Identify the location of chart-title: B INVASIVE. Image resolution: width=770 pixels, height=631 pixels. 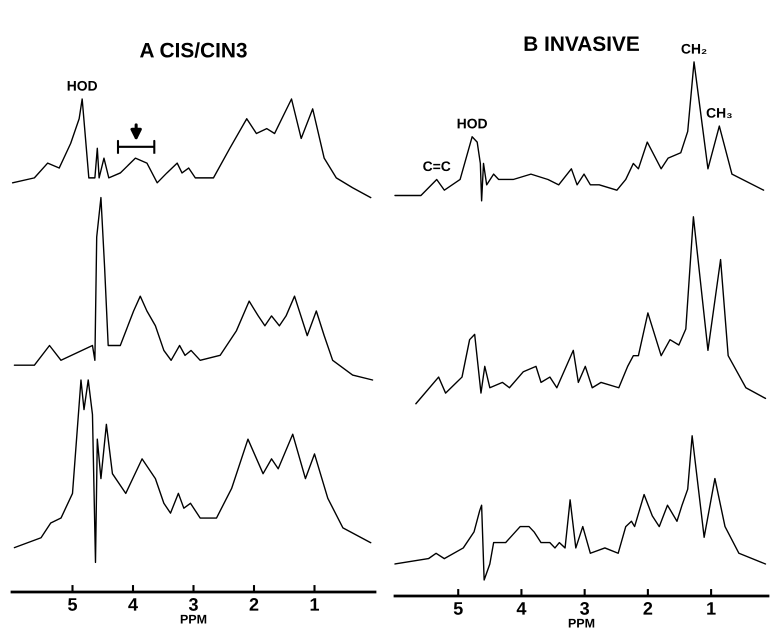
(581, 44).